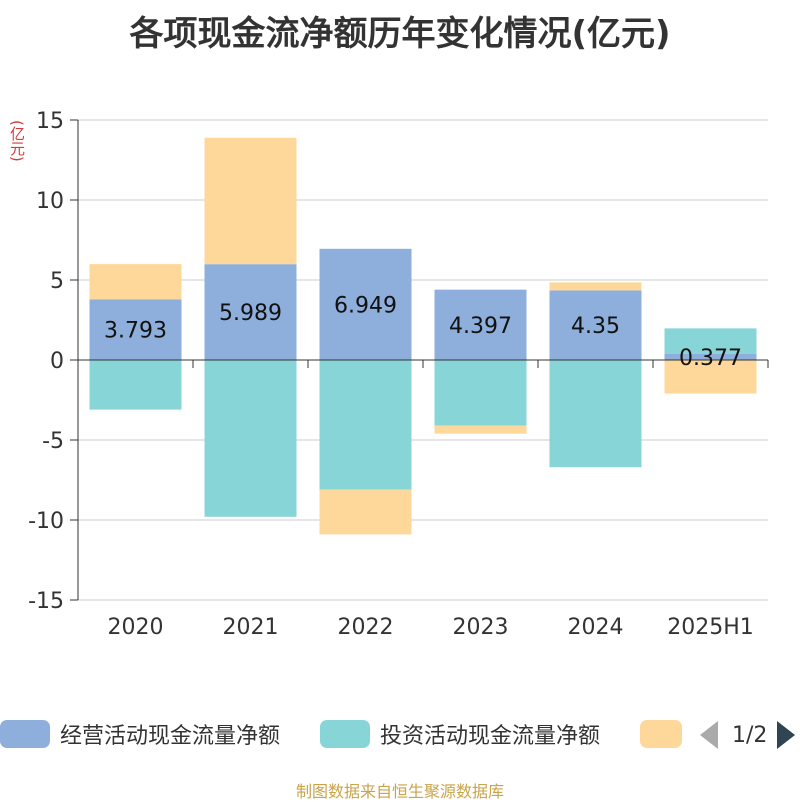 The image size is (800, 802). I want to click on legend-prev-icon, so click(709, 735).